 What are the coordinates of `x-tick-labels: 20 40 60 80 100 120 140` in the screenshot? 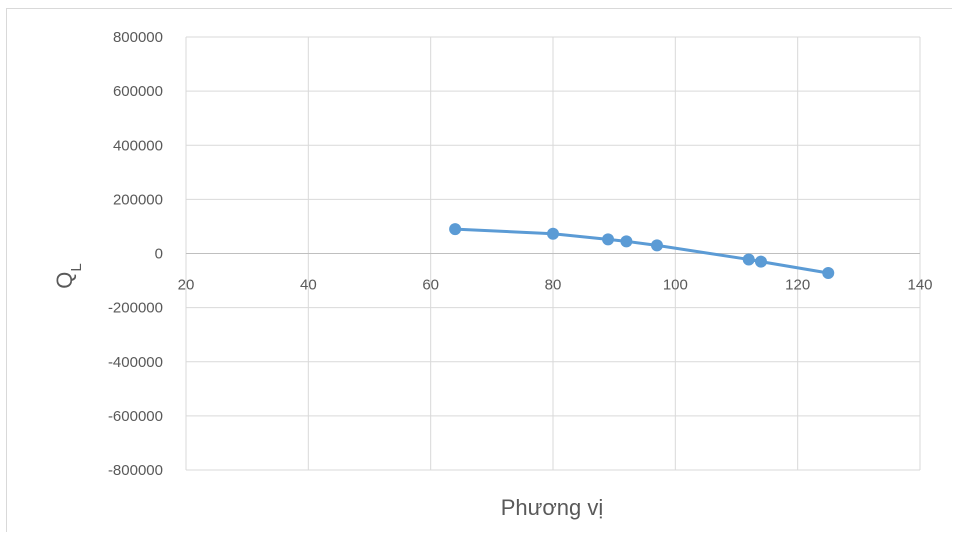 It's located at (555, 285).